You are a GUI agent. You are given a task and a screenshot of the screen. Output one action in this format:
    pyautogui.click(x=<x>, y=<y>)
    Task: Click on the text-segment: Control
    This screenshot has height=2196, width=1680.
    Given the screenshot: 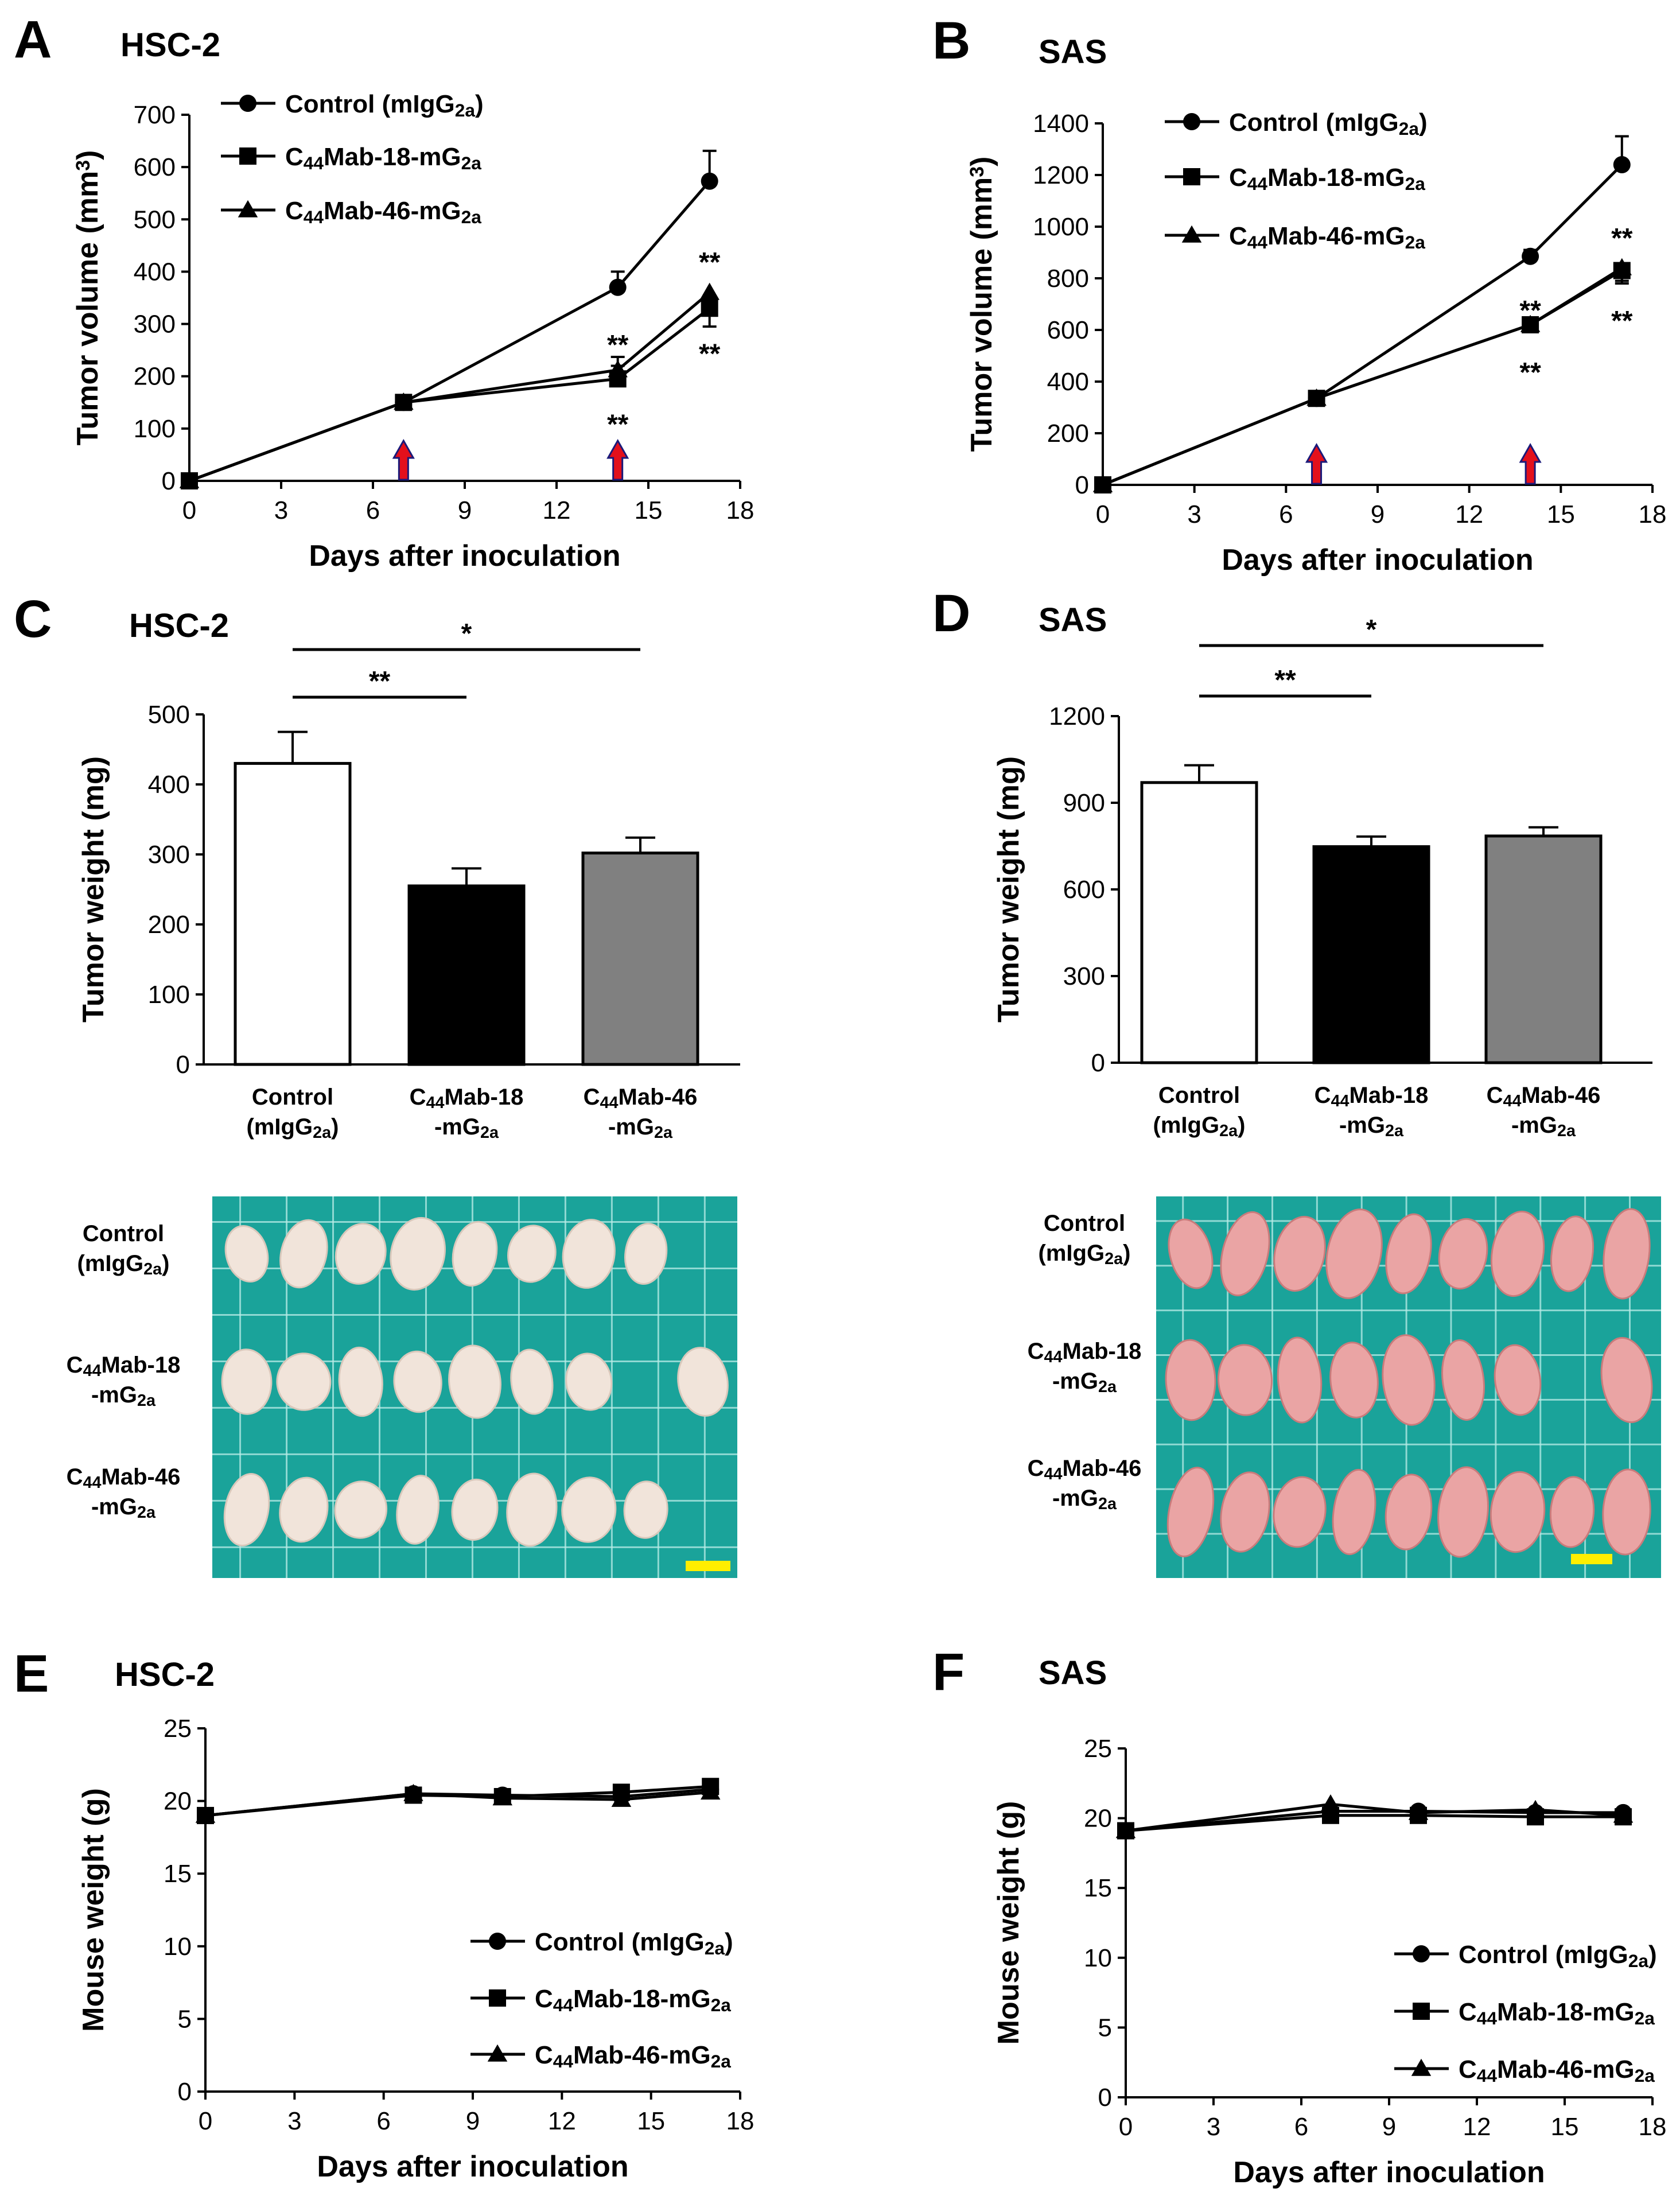 What is the action you would take?
    pyautogui.click(x=123, y=1234)
    